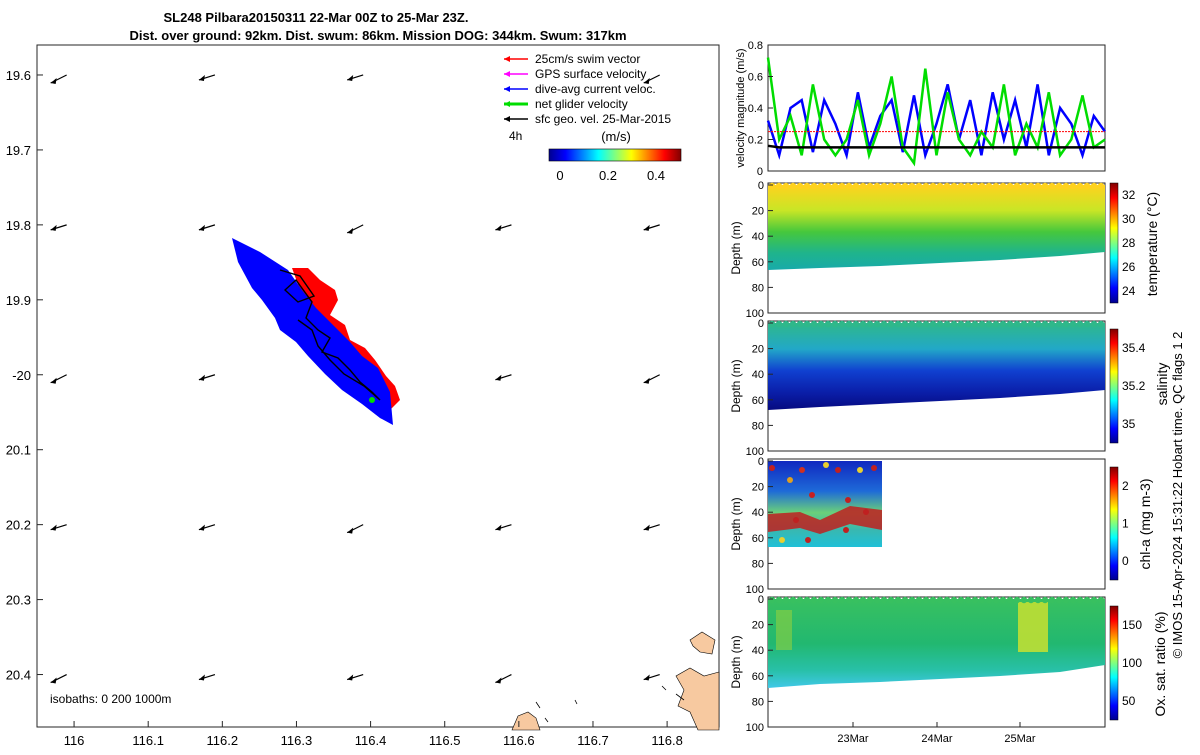 This screenshot has width=1200, height=755. Describe the element at coordinates (1129, 701) in the screenshot. I see `colorbar-tick-label: 50` at that location.